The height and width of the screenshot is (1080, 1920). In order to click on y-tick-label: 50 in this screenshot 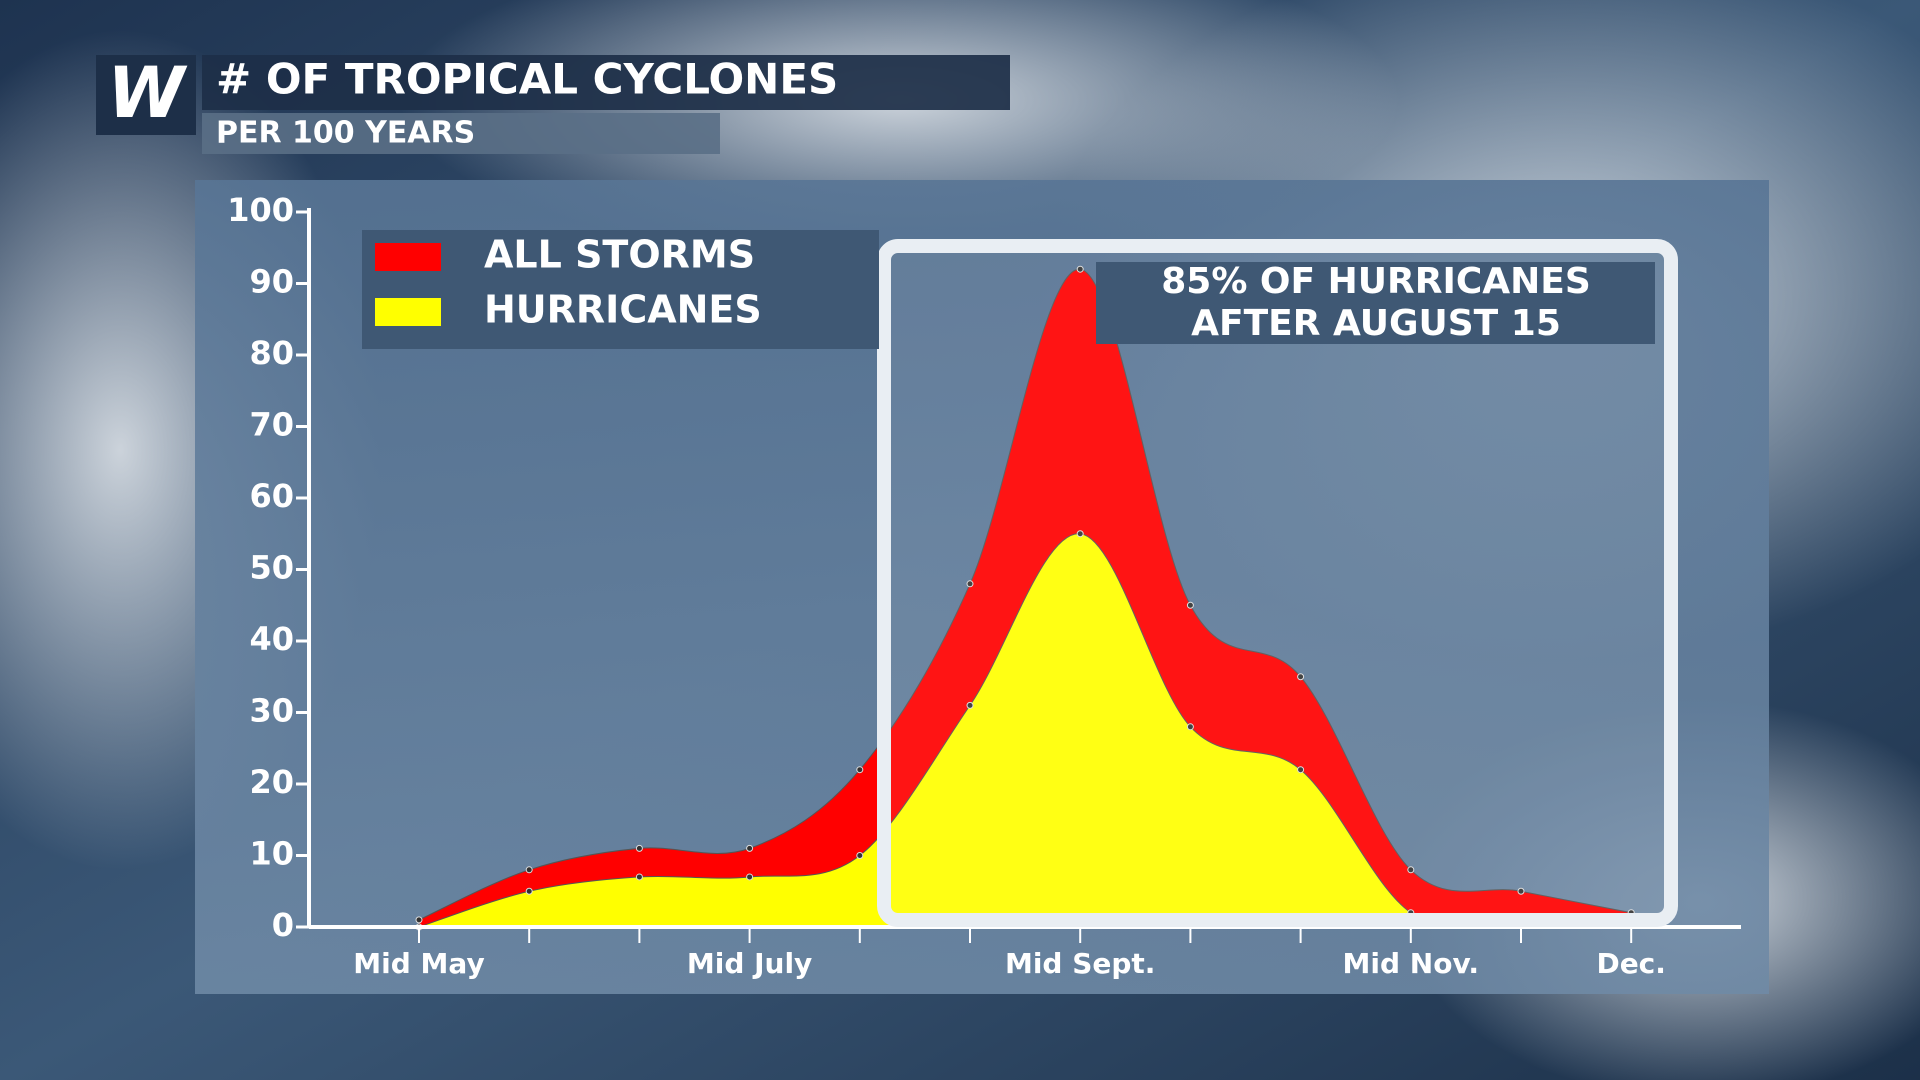, I will do `click(271, 568)`.